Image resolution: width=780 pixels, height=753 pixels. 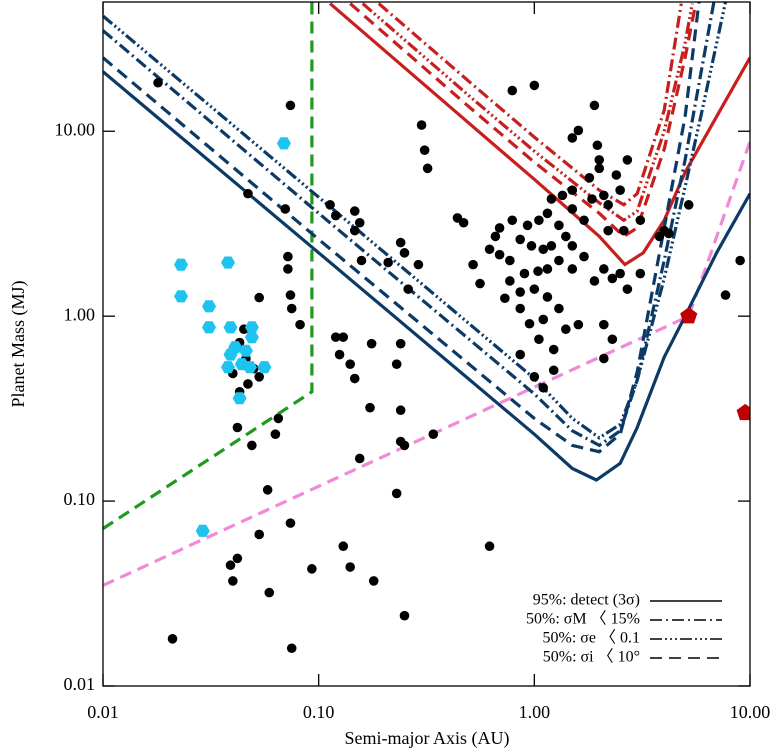 What do you see at coordinates (427, 738) in the screenshot?
I see `x-axis-label: Semi-major Axis (AU)` at bounding box center [427, 738].